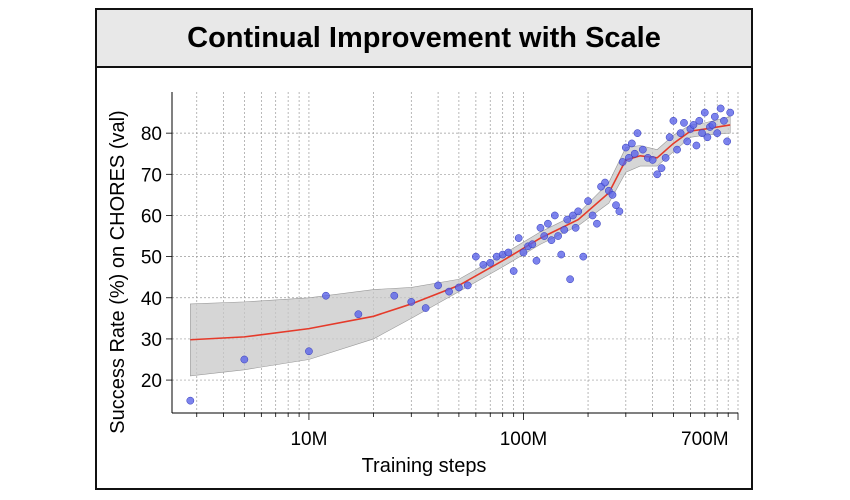 The height and width of the screenshot is (500, 850). I want to click on y-tick-label: 30, so click(151, 340).